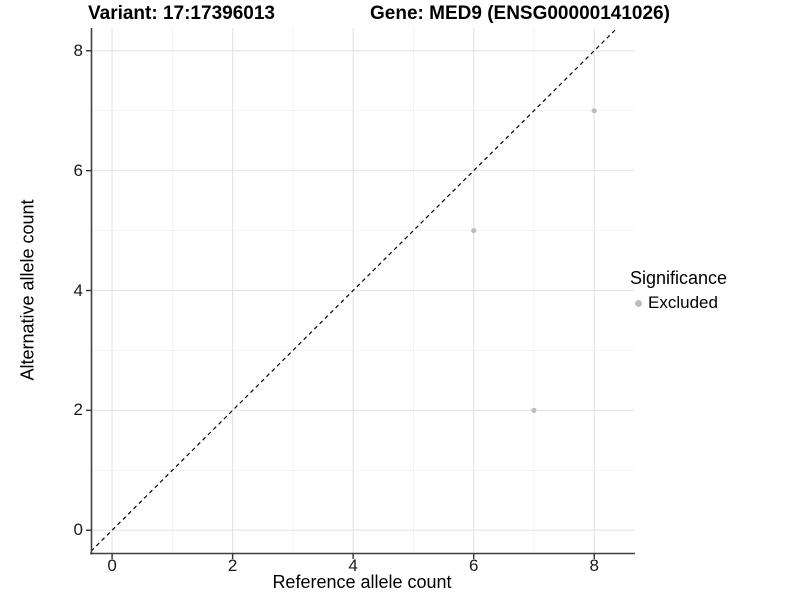  I want to click on legend-title: Significance, so click(679, 278).